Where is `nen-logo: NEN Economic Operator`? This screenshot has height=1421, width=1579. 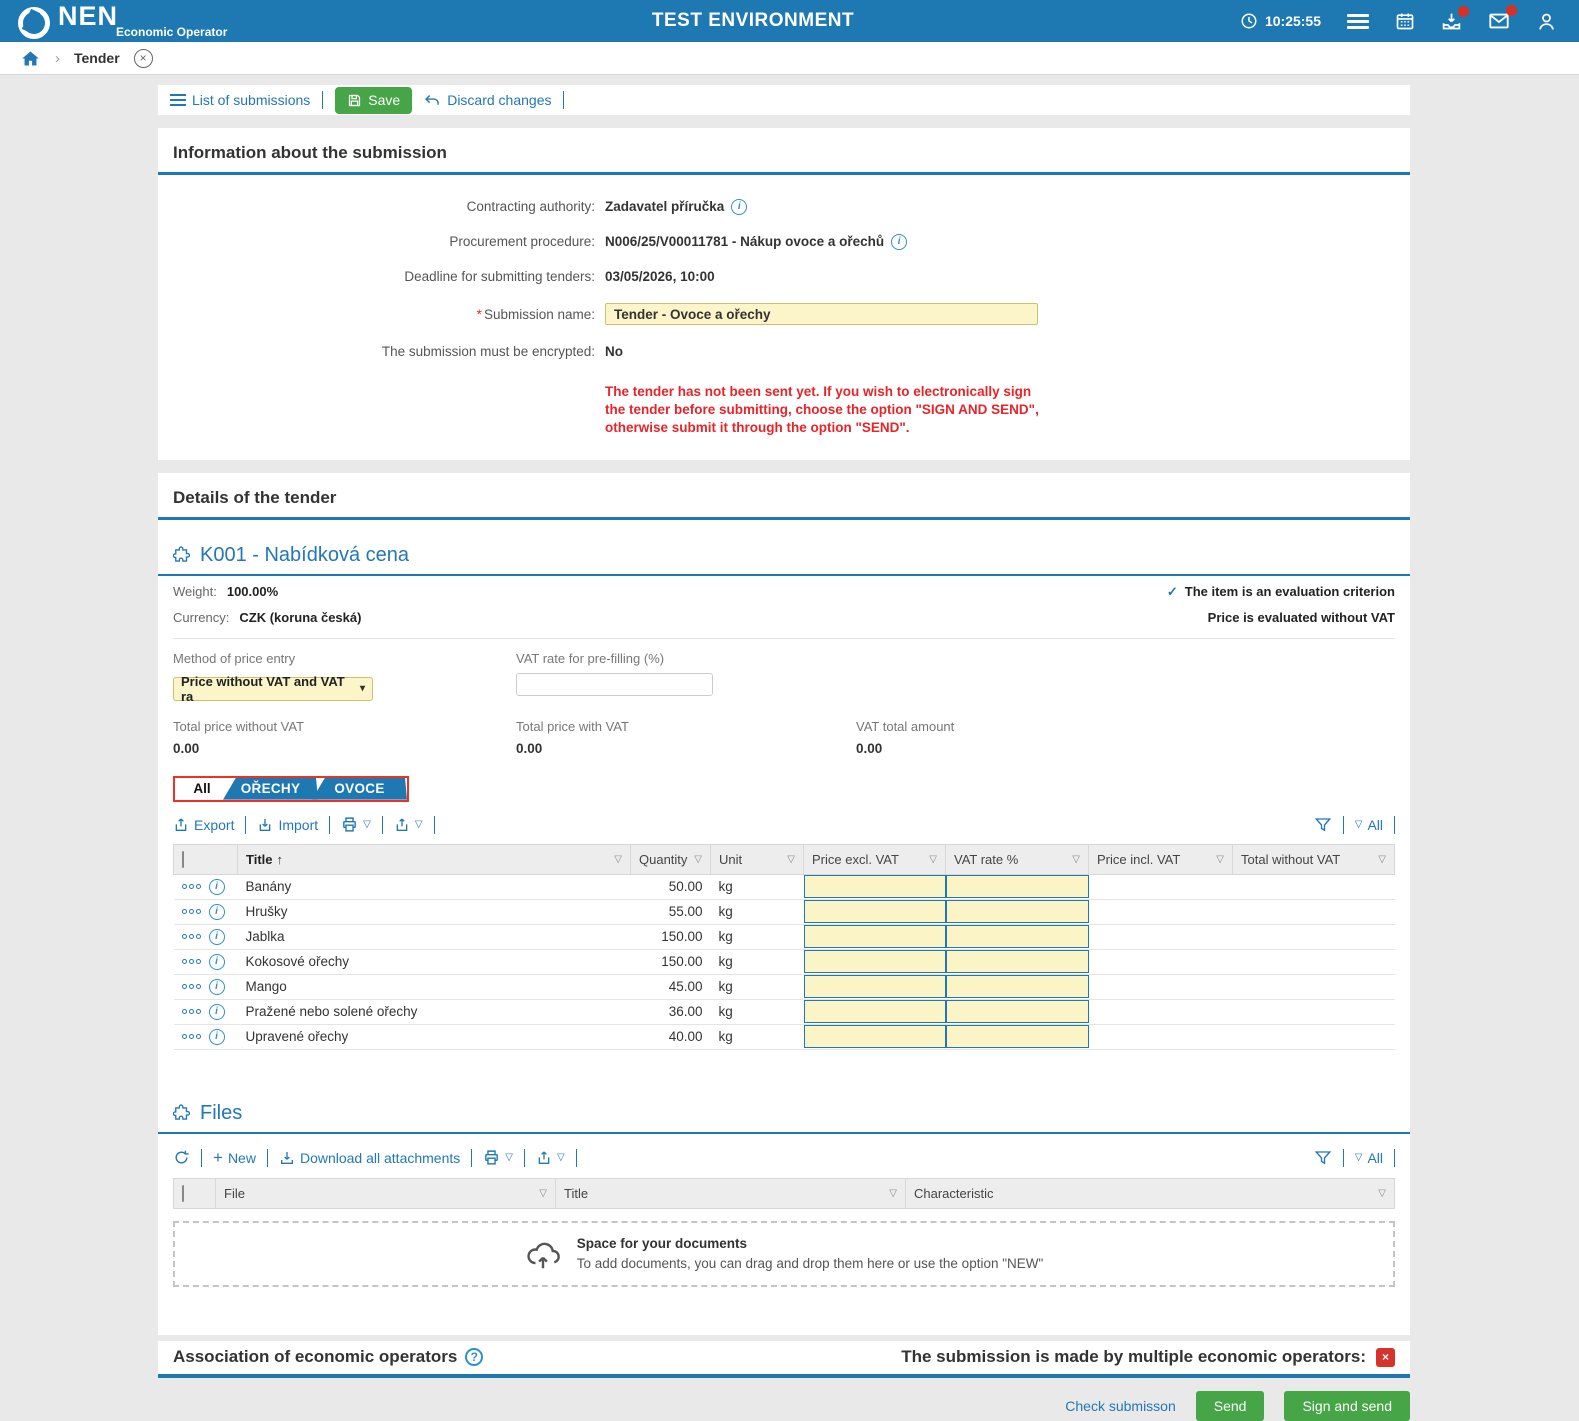
nen-logo: NEN Economic Operator is located at coordinates (122, 21).